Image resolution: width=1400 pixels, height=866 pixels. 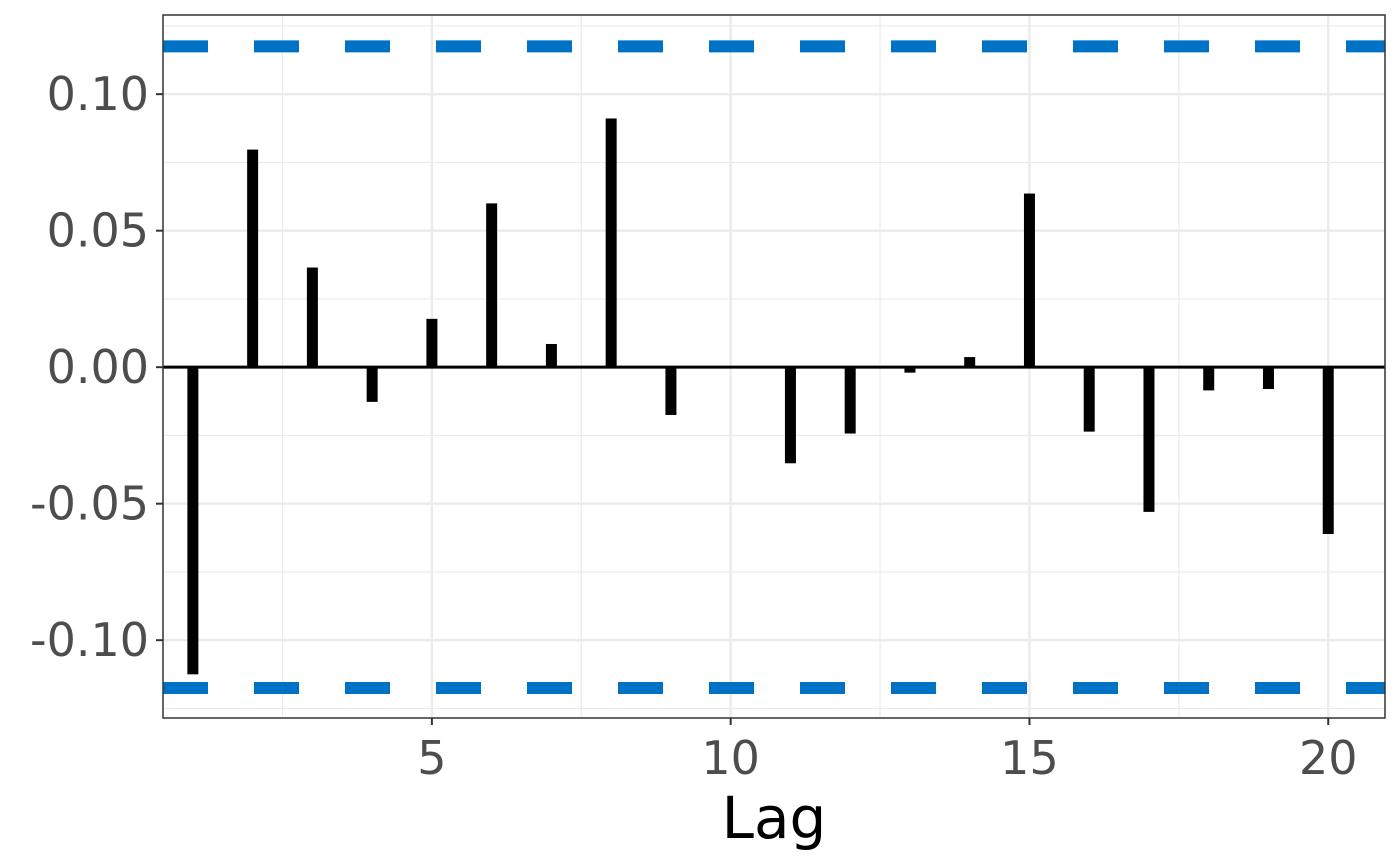 What do you see at coordinates (89, 640) in the screenshot?
I see `y-tick-label: -0.10` at bounding box center [89, 640].